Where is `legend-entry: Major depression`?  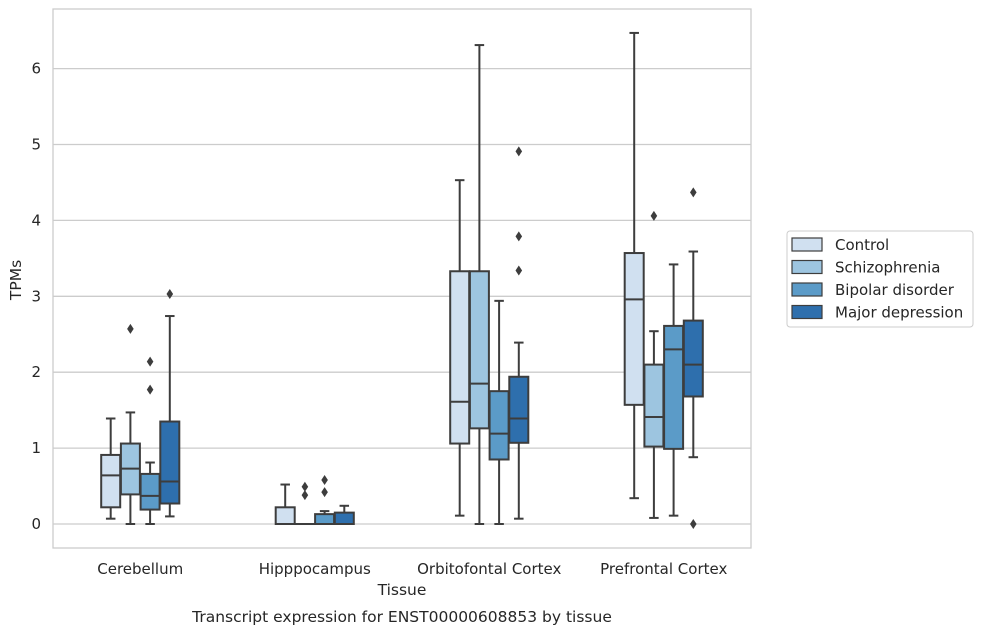 legend-entry: Major depression is located at coordinates (877, 313).